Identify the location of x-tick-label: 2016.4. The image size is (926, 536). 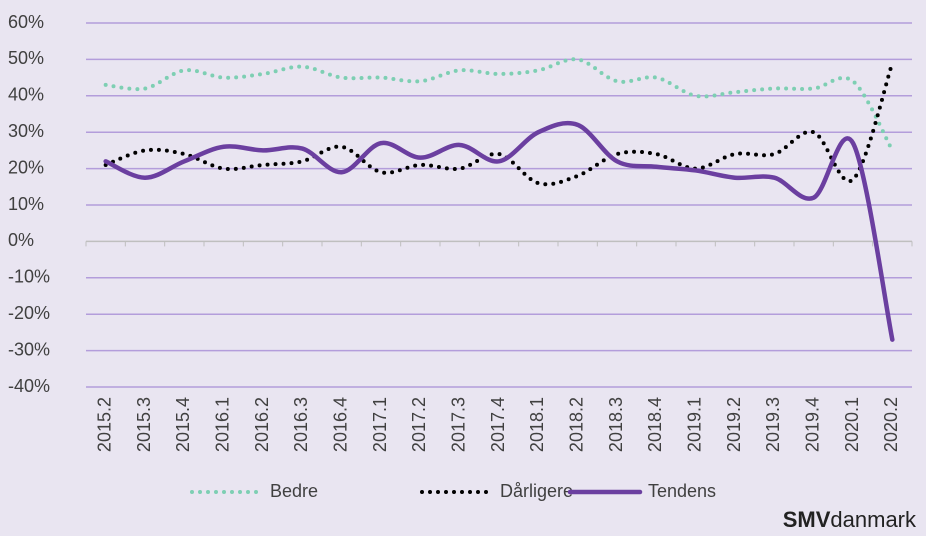
(340, 424).